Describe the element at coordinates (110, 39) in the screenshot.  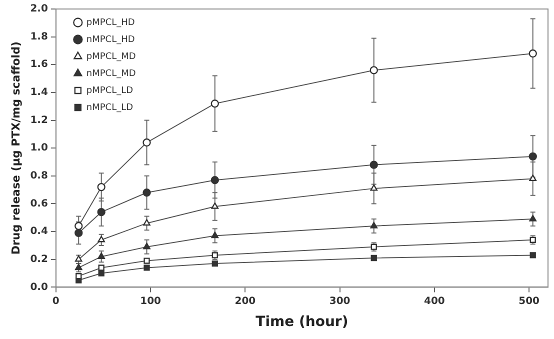
I see `legend-label: nMPCL_HD` at that location.